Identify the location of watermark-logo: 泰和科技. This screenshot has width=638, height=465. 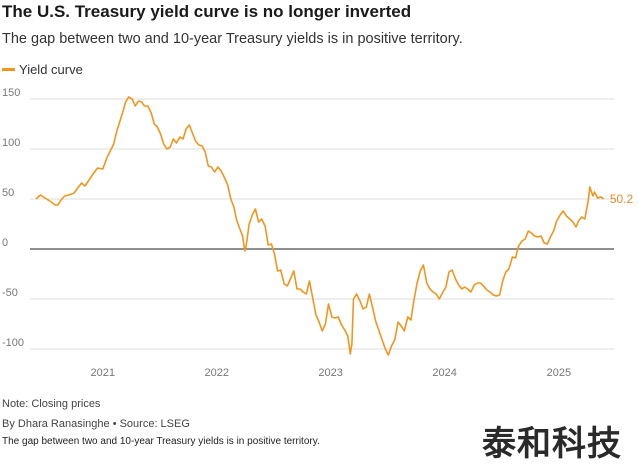
(552, 444).